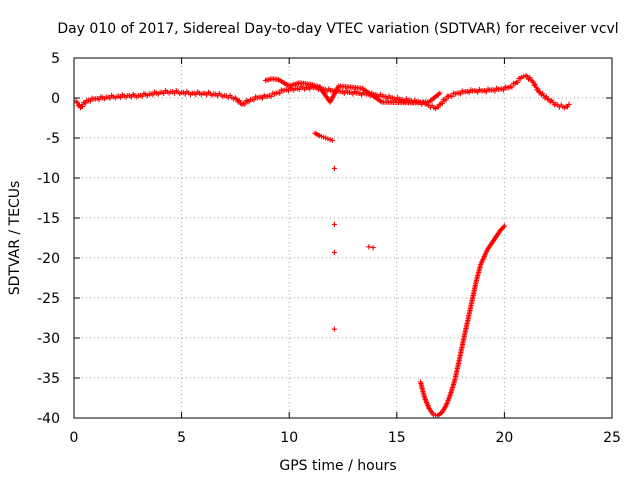 Image resolution: width=640 pixels, height=480 pixels. What do you see at coordinates (55, 59) in the screenshot?
I see `y-tick-label: 5` at bounding box center [55, 59].